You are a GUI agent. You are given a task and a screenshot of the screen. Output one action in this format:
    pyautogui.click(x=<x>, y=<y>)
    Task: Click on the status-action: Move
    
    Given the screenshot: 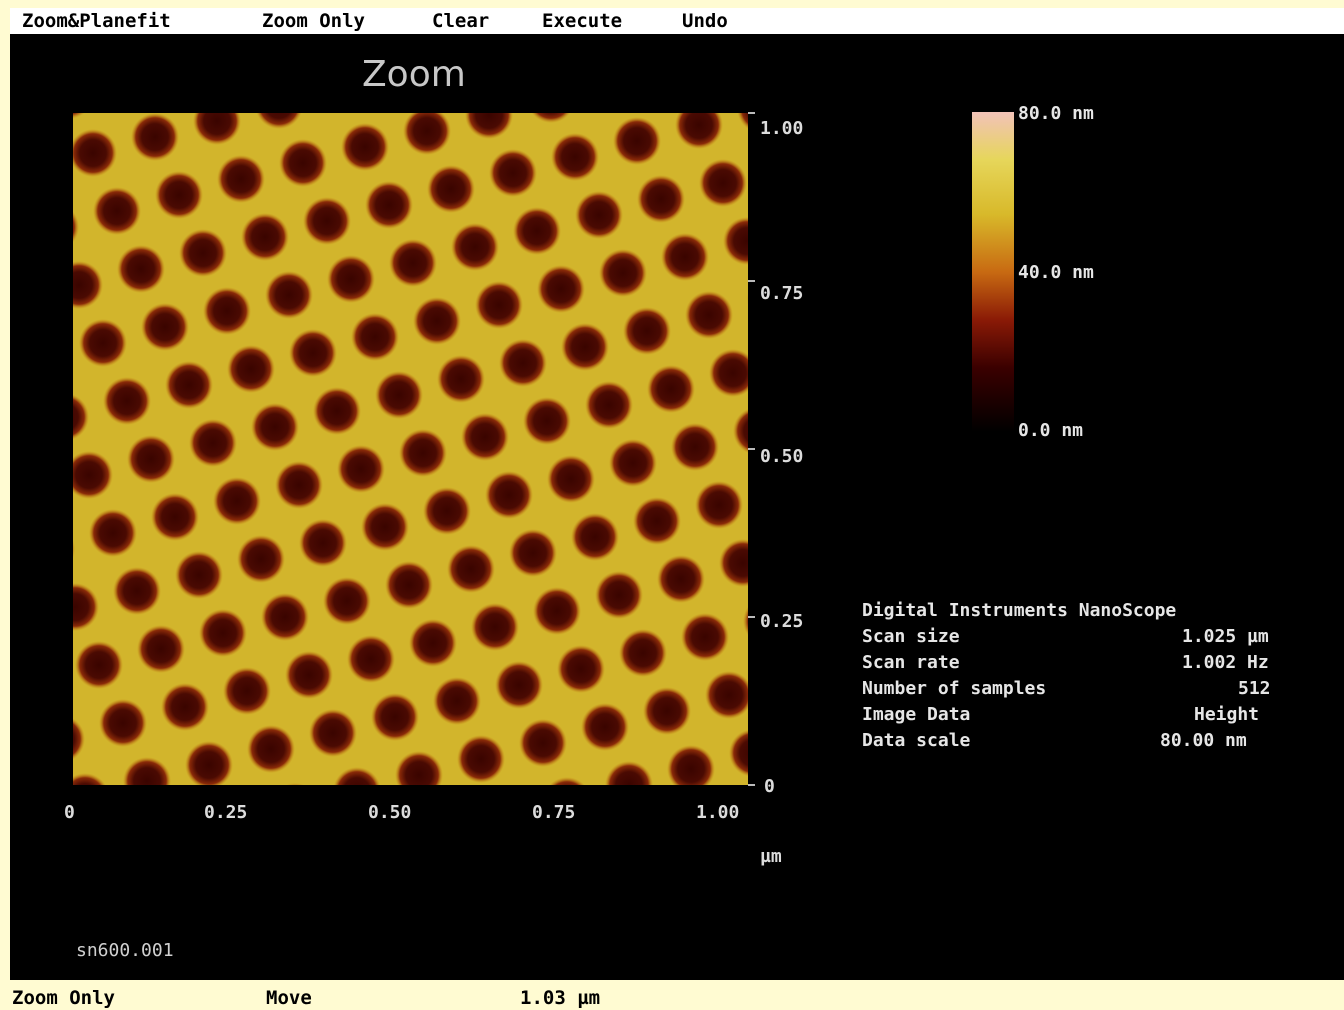 What is the action you would take?
    pyautogui.click(x=289, y=998)
    